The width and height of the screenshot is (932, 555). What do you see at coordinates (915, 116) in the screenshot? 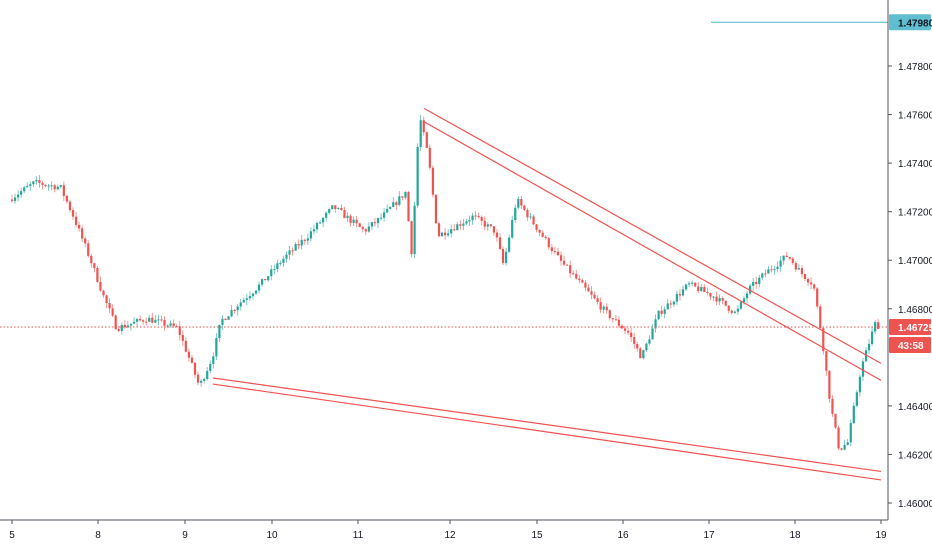
I see `y-tick-label: 1.47600` at bounding box center [915, 116].